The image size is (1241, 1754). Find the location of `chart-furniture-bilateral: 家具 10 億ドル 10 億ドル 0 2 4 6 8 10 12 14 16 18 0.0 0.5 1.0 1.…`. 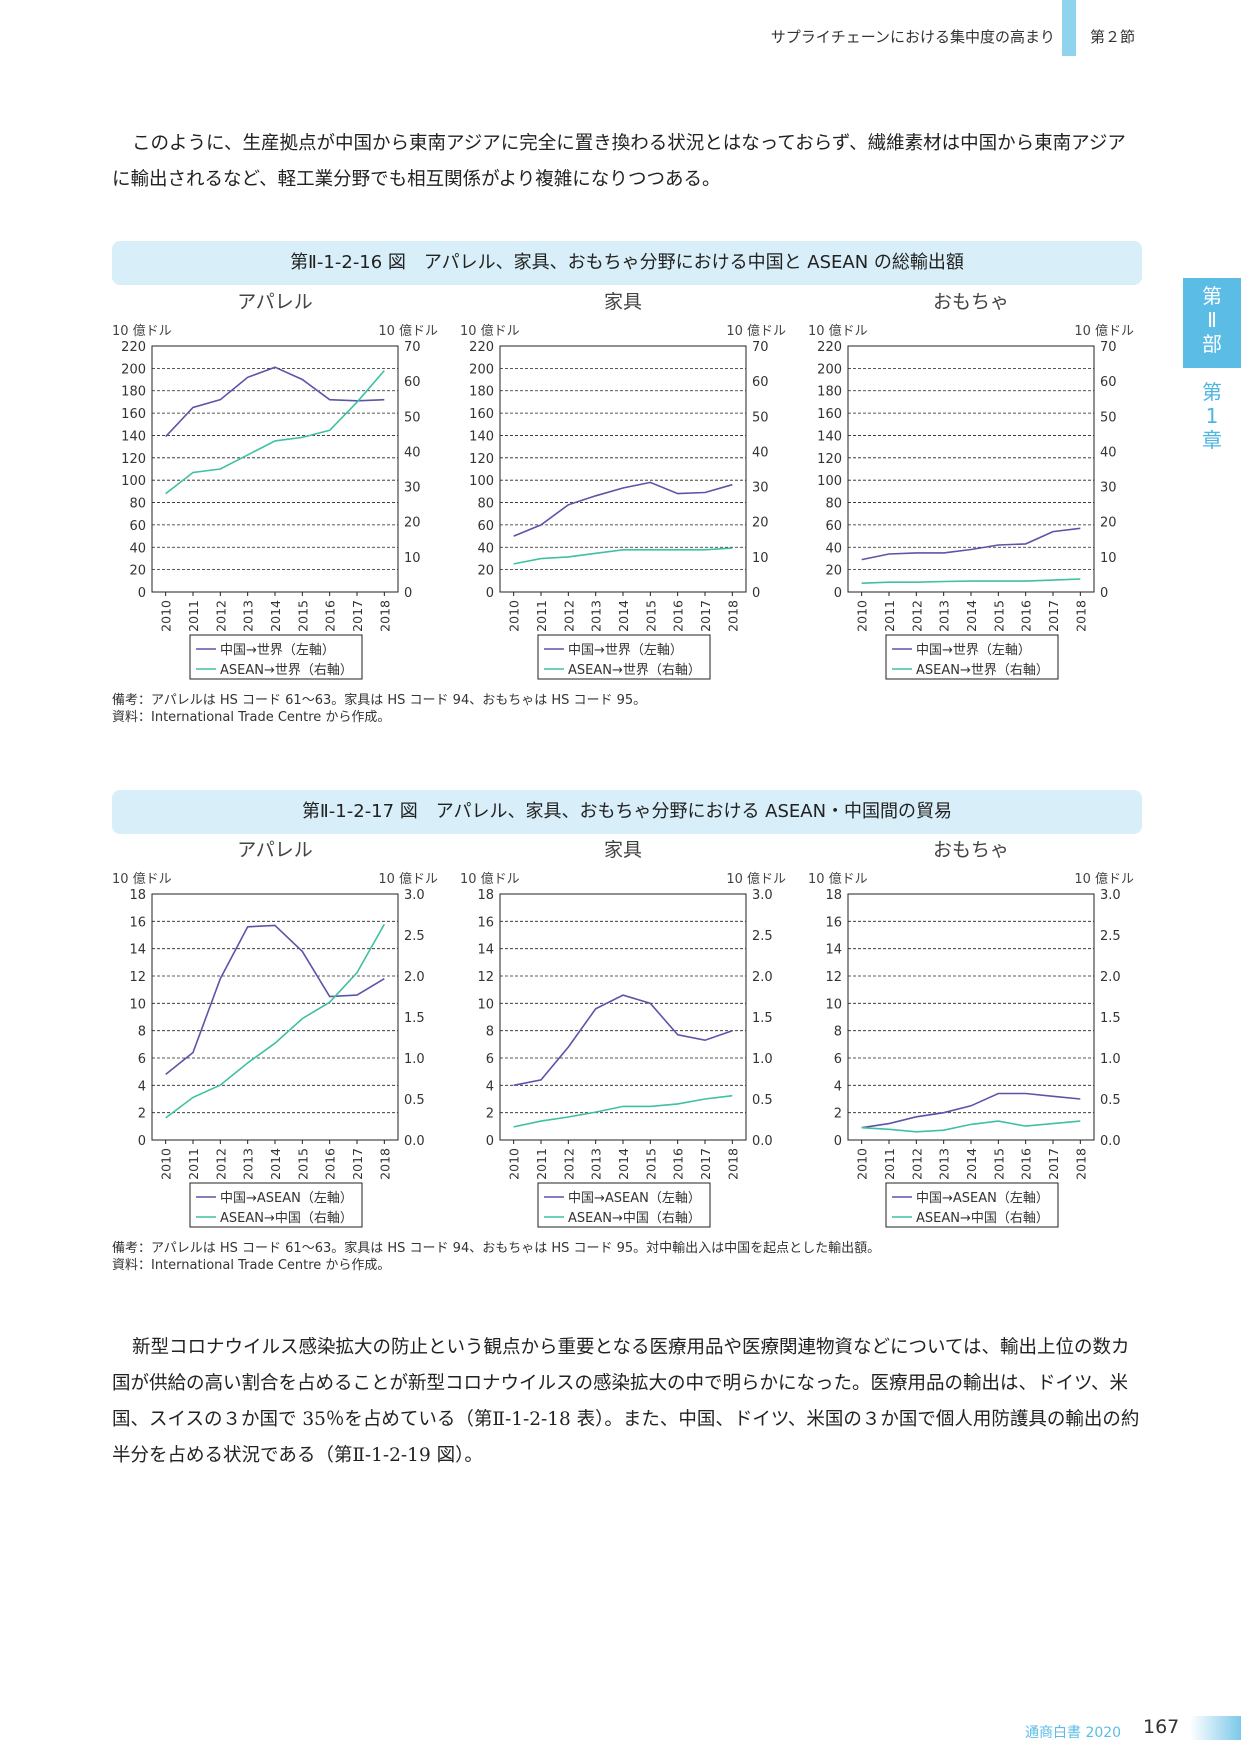

chart-furniture-bilateral: 家具 10 億ドル 10 億ドル 0 2 4 6 8 10 12 14 16 18 0.0 0.5 1.0 1.… is located at coordinates (623, 1033).